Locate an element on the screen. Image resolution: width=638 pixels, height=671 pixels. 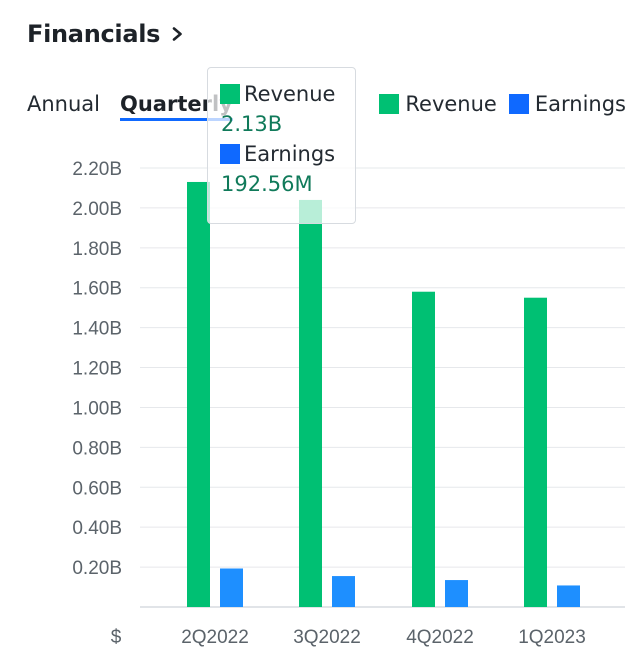
legend-earnings-label: Earnings is located at coordinates (580, 104).